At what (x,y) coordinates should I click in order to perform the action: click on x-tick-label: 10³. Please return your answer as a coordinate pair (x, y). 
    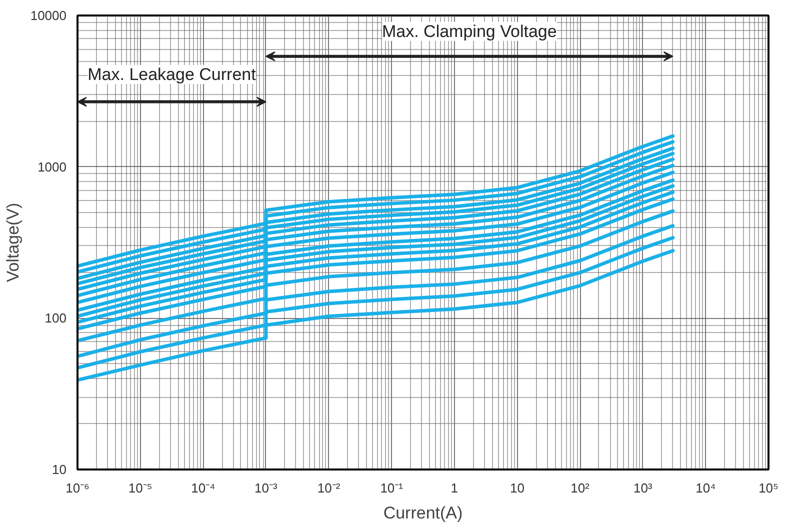
    Looking at the image, I should click on (643, 488).